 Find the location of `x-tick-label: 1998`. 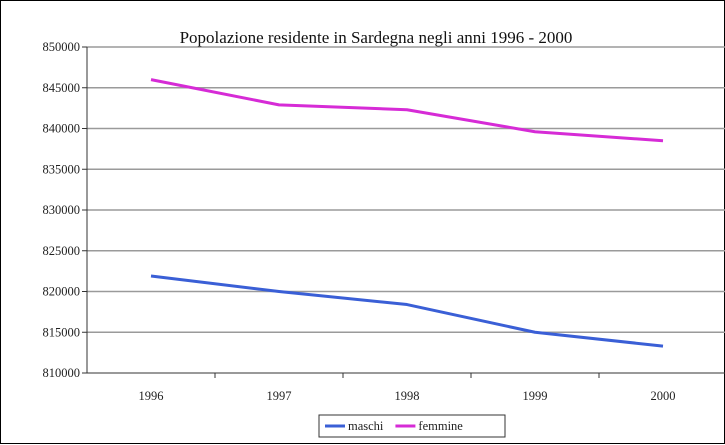

x-tick-label: 1998 is located at coordinates (407, 396).